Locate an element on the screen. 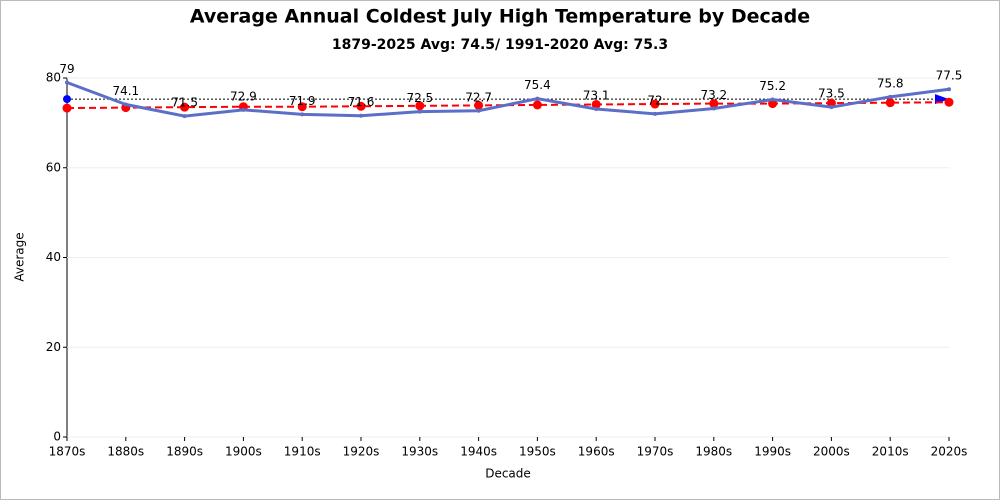 The image size is (1000, 500). data-label: 75.8 is located at coordinates (890, 83).